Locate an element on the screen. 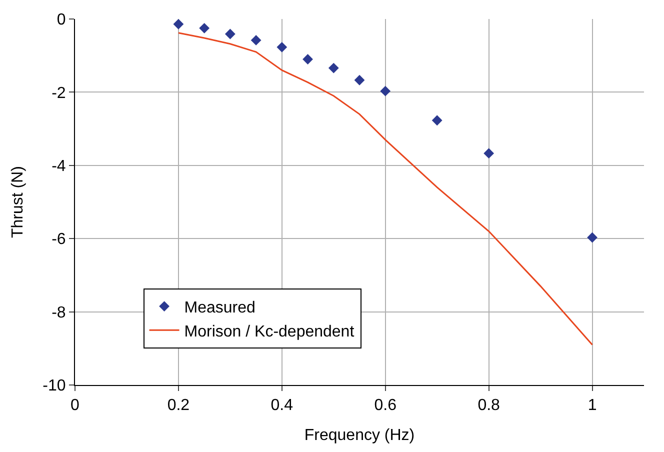 The width and height of the screenshot is (664, 452). x-tick-label: 1 is located at coordinates (592, 405).